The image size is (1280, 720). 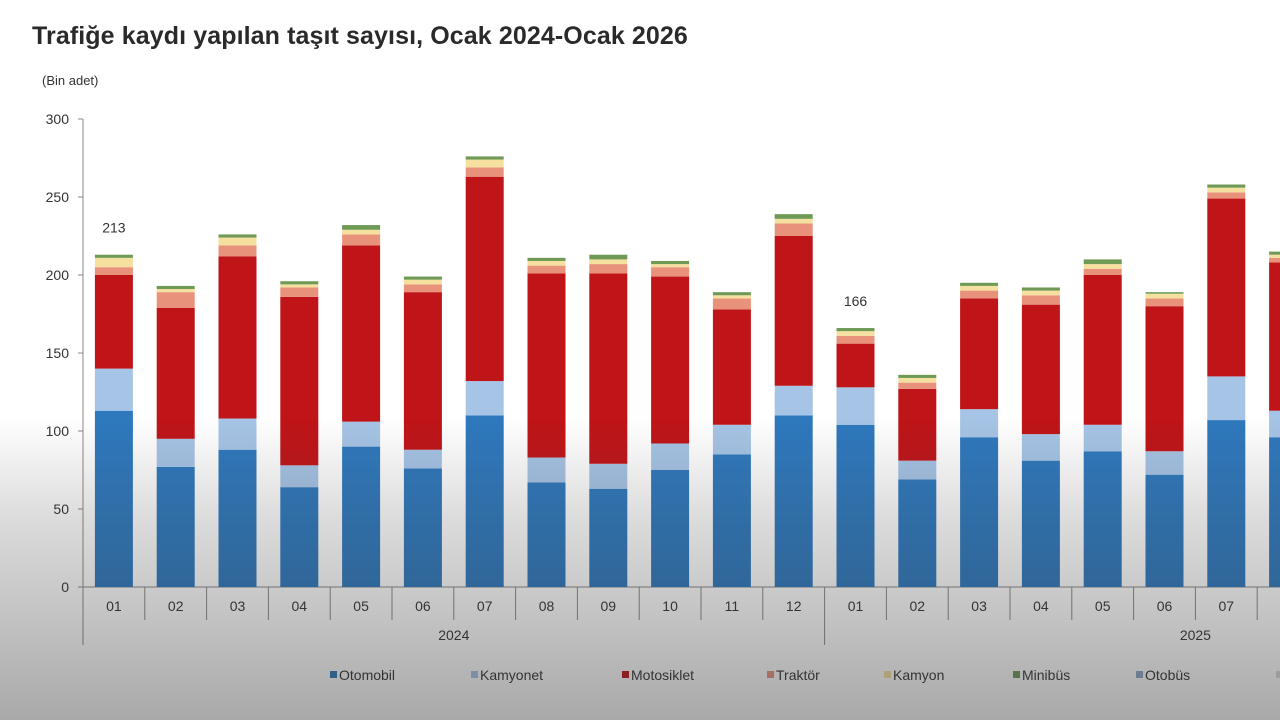 I want to click on x-tick-label: 04, so click(x=1041, y=606).